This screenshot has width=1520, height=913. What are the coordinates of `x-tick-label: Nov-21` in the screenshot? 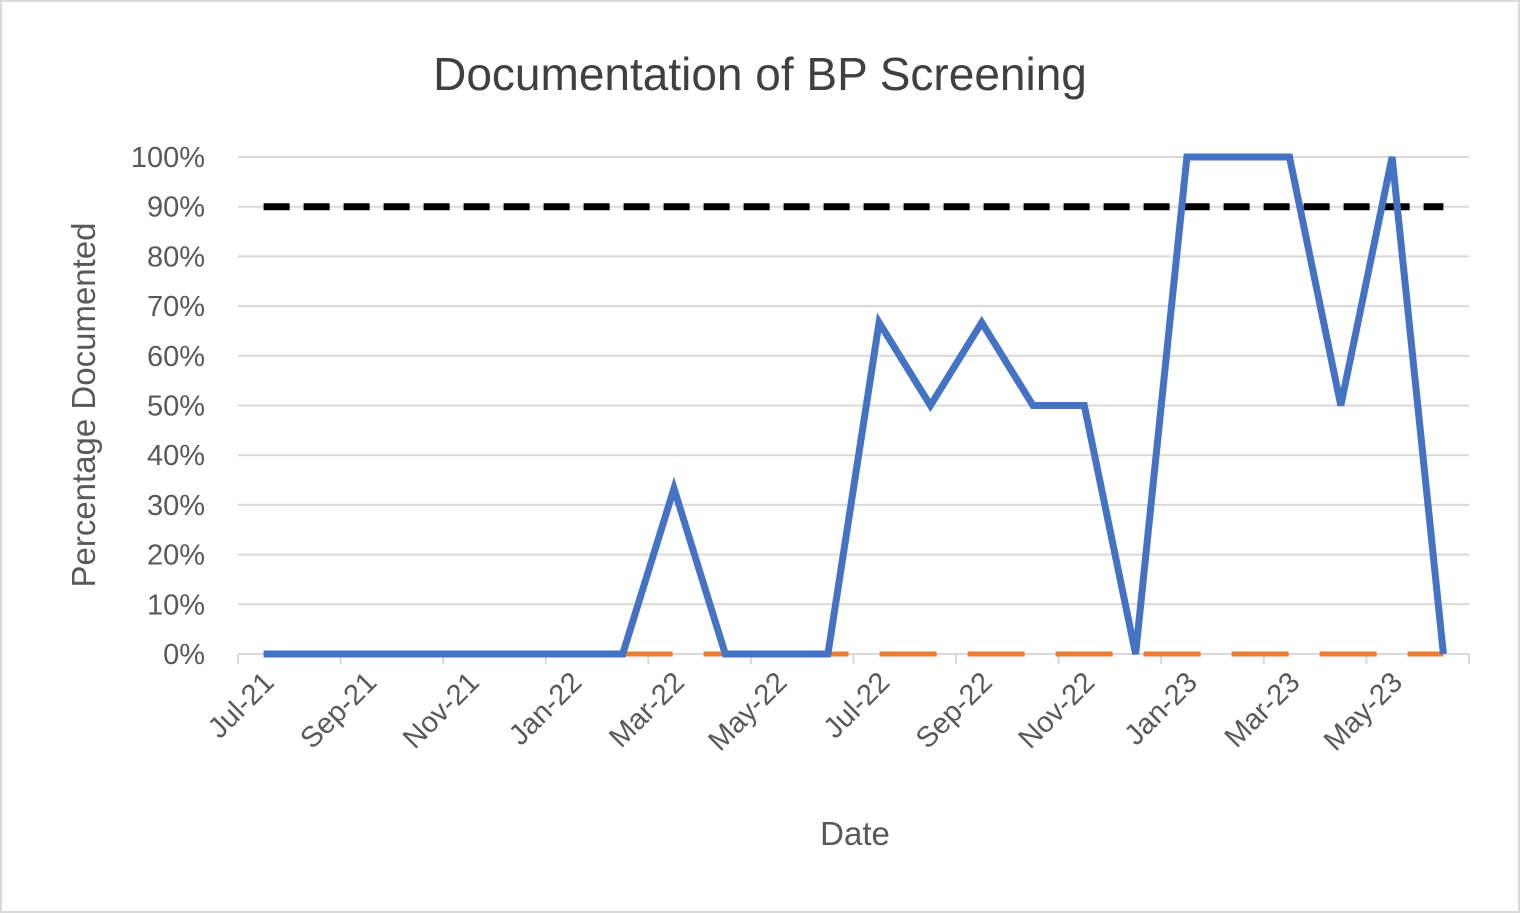 It's located at (441, 710).